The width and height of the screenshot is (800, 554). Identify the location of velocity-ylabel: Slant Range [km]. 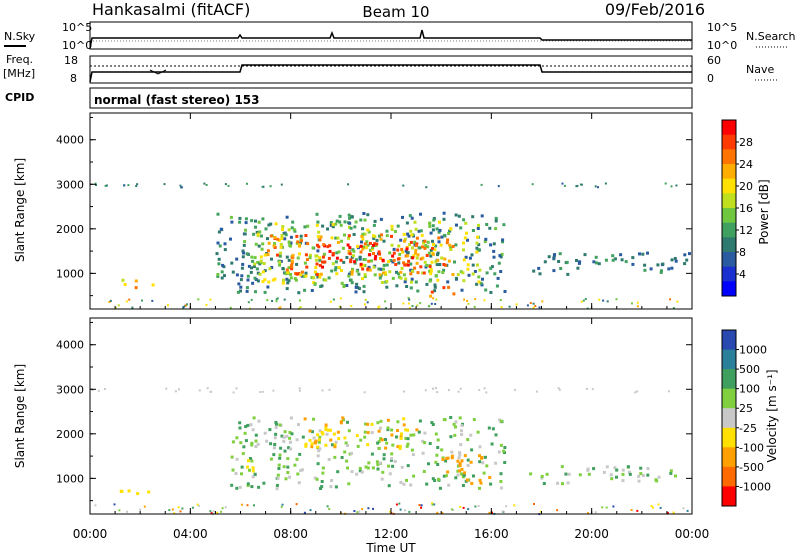
(20, 416).